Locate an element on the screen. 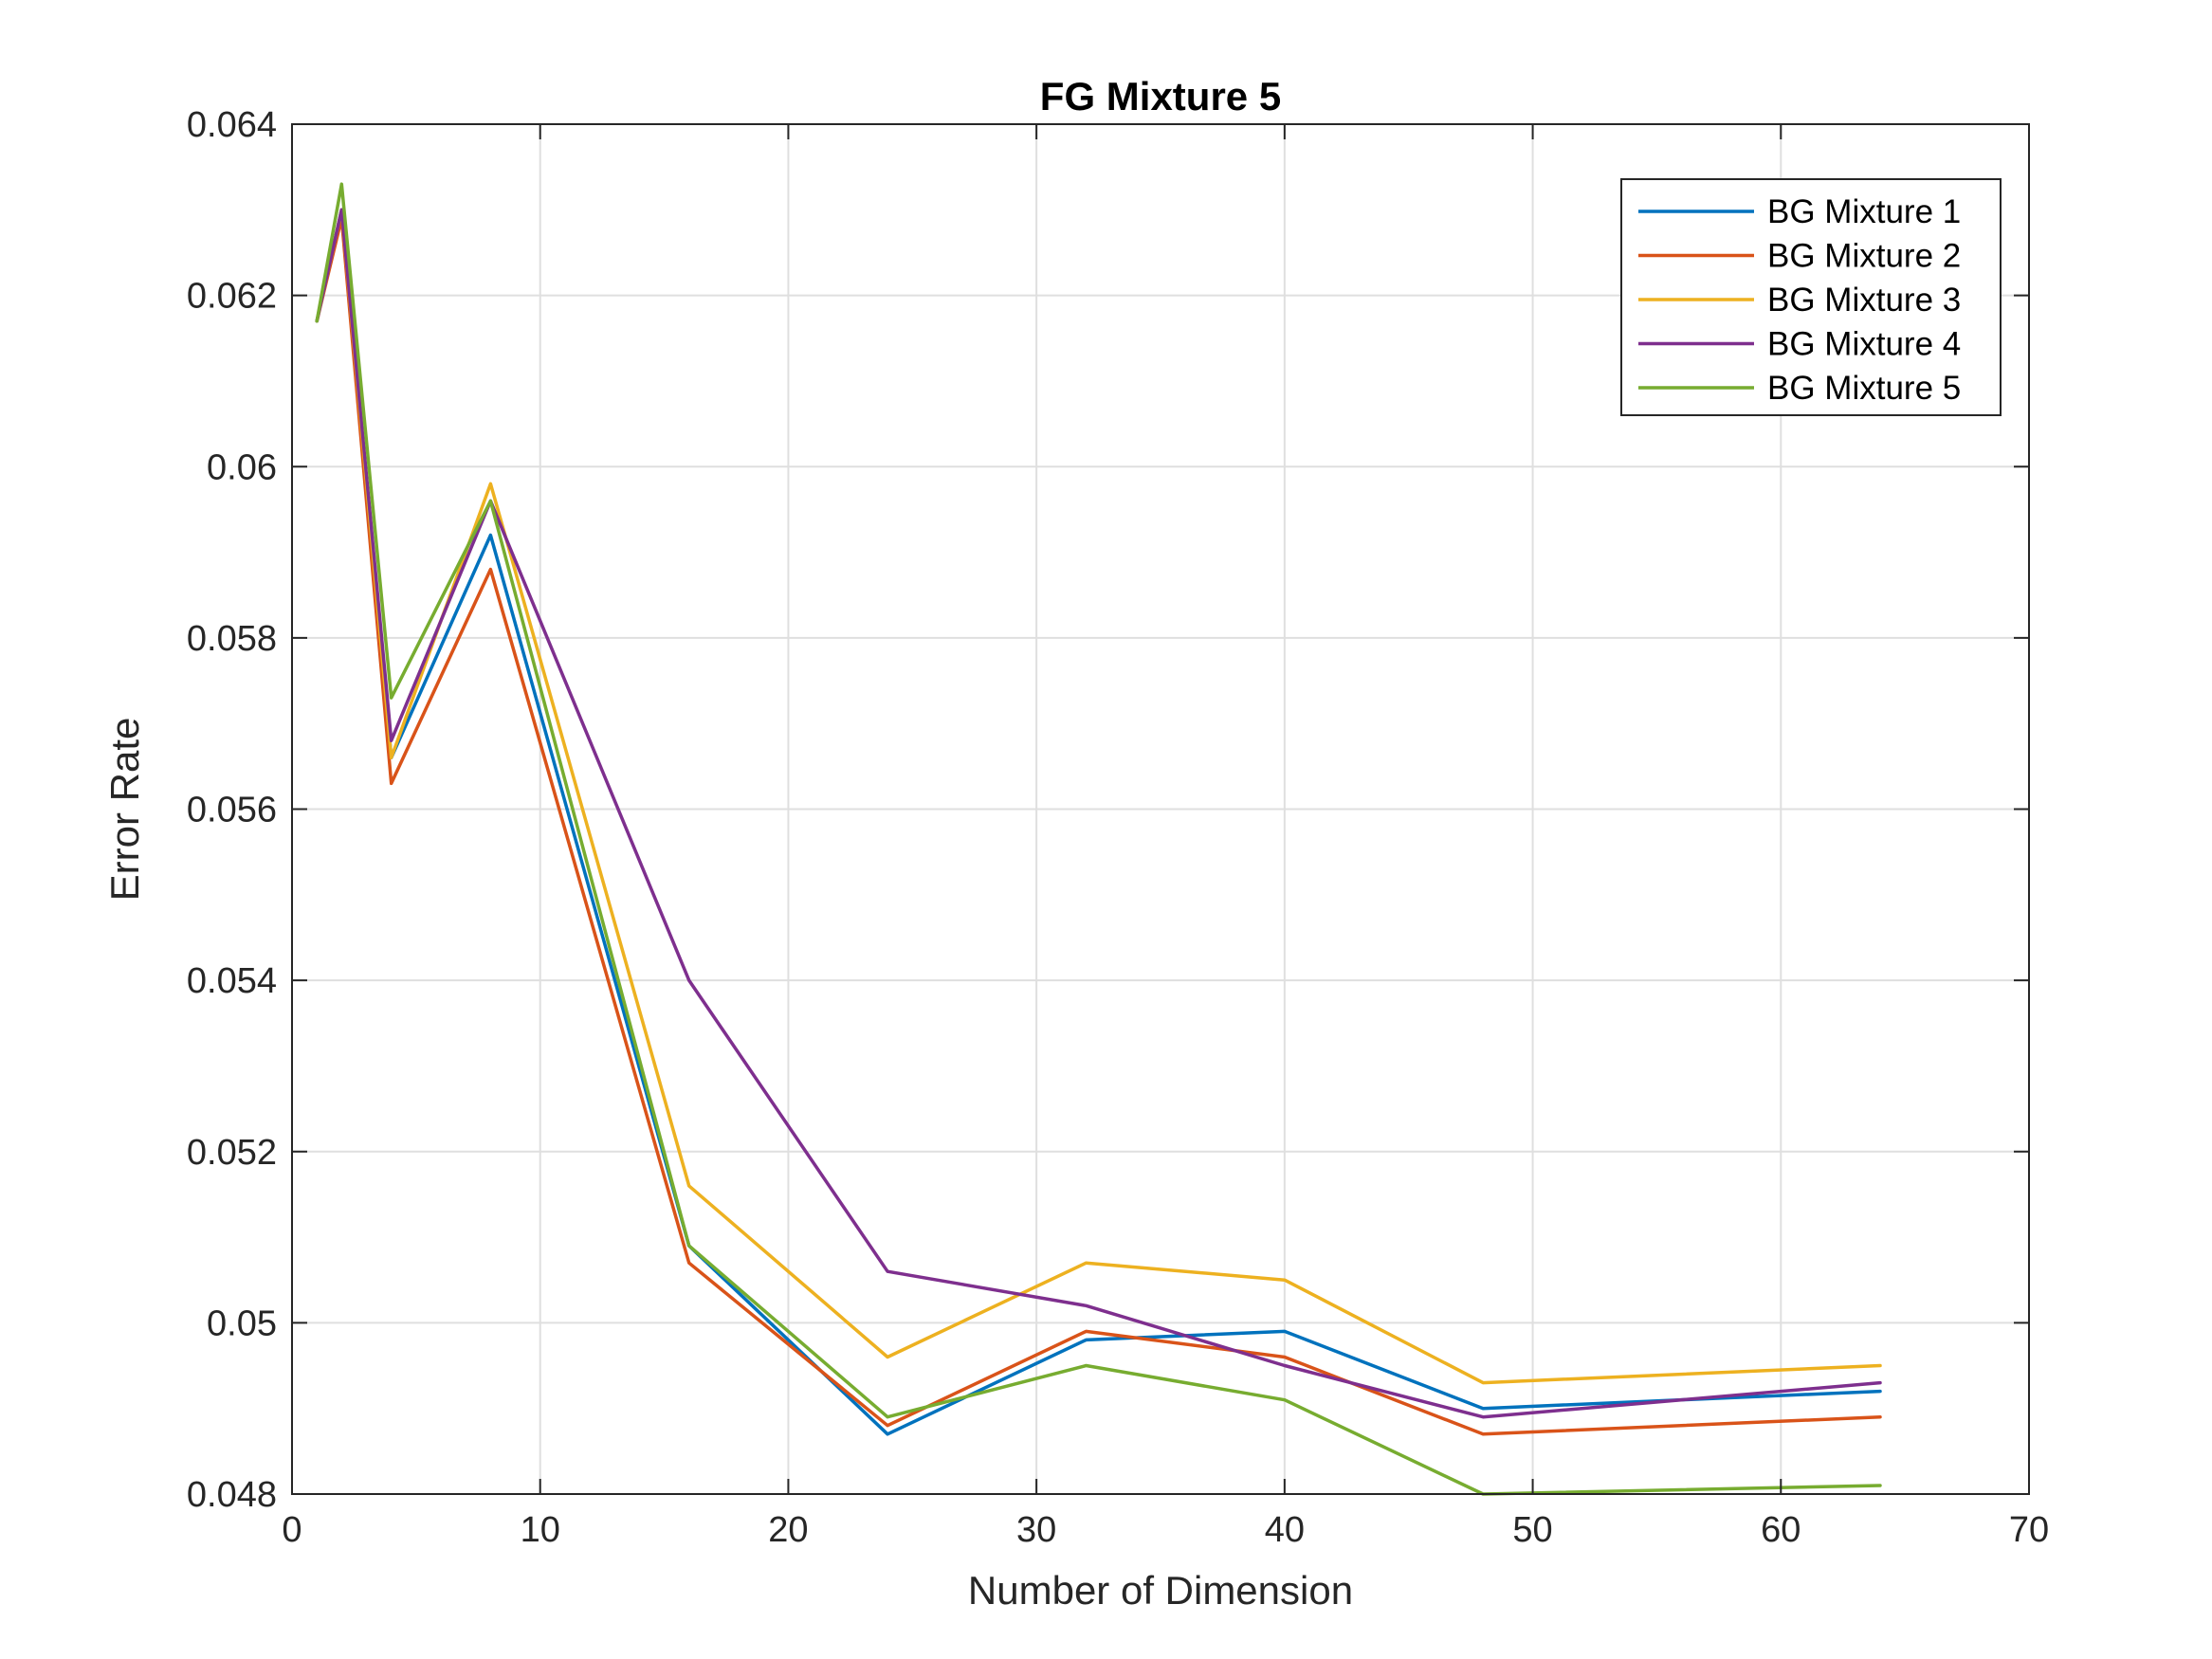 The height and width of the screenshot is (1659, 2212). x-tick-label: 50 is located at coordinates (1532, 1530).